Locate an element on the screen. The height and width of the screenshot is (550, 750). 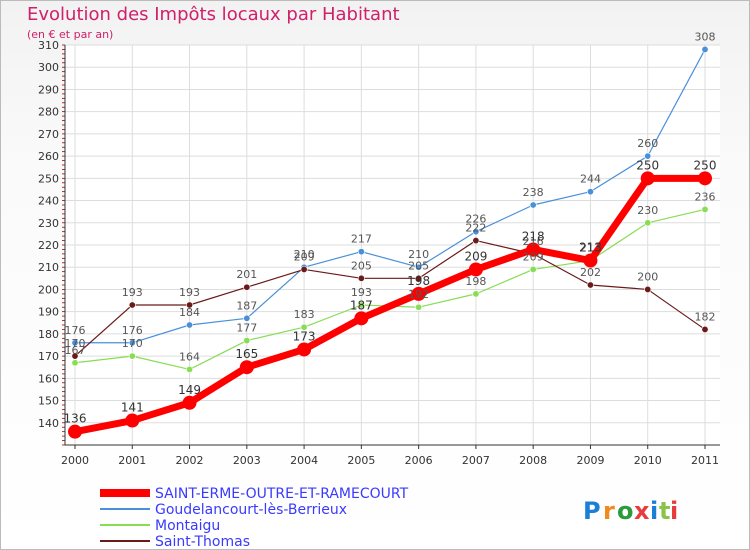
y-tick-label: 280 is located at coordinates (48, 112).